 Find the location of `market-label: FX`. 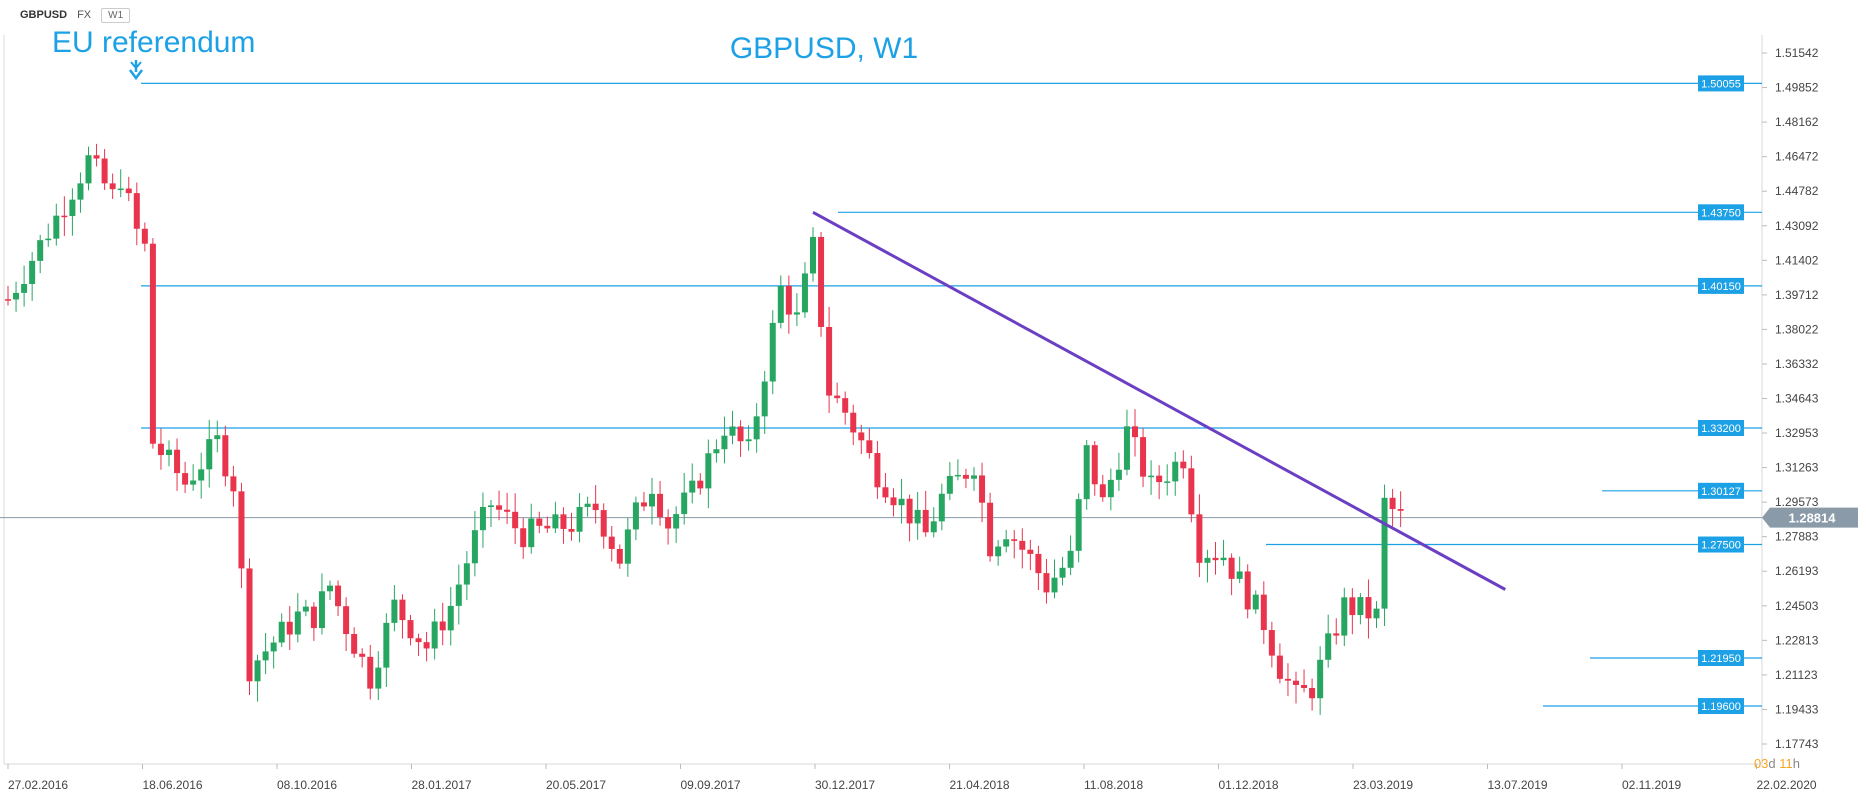

market-label: FX is located at coordinates (84, 15).